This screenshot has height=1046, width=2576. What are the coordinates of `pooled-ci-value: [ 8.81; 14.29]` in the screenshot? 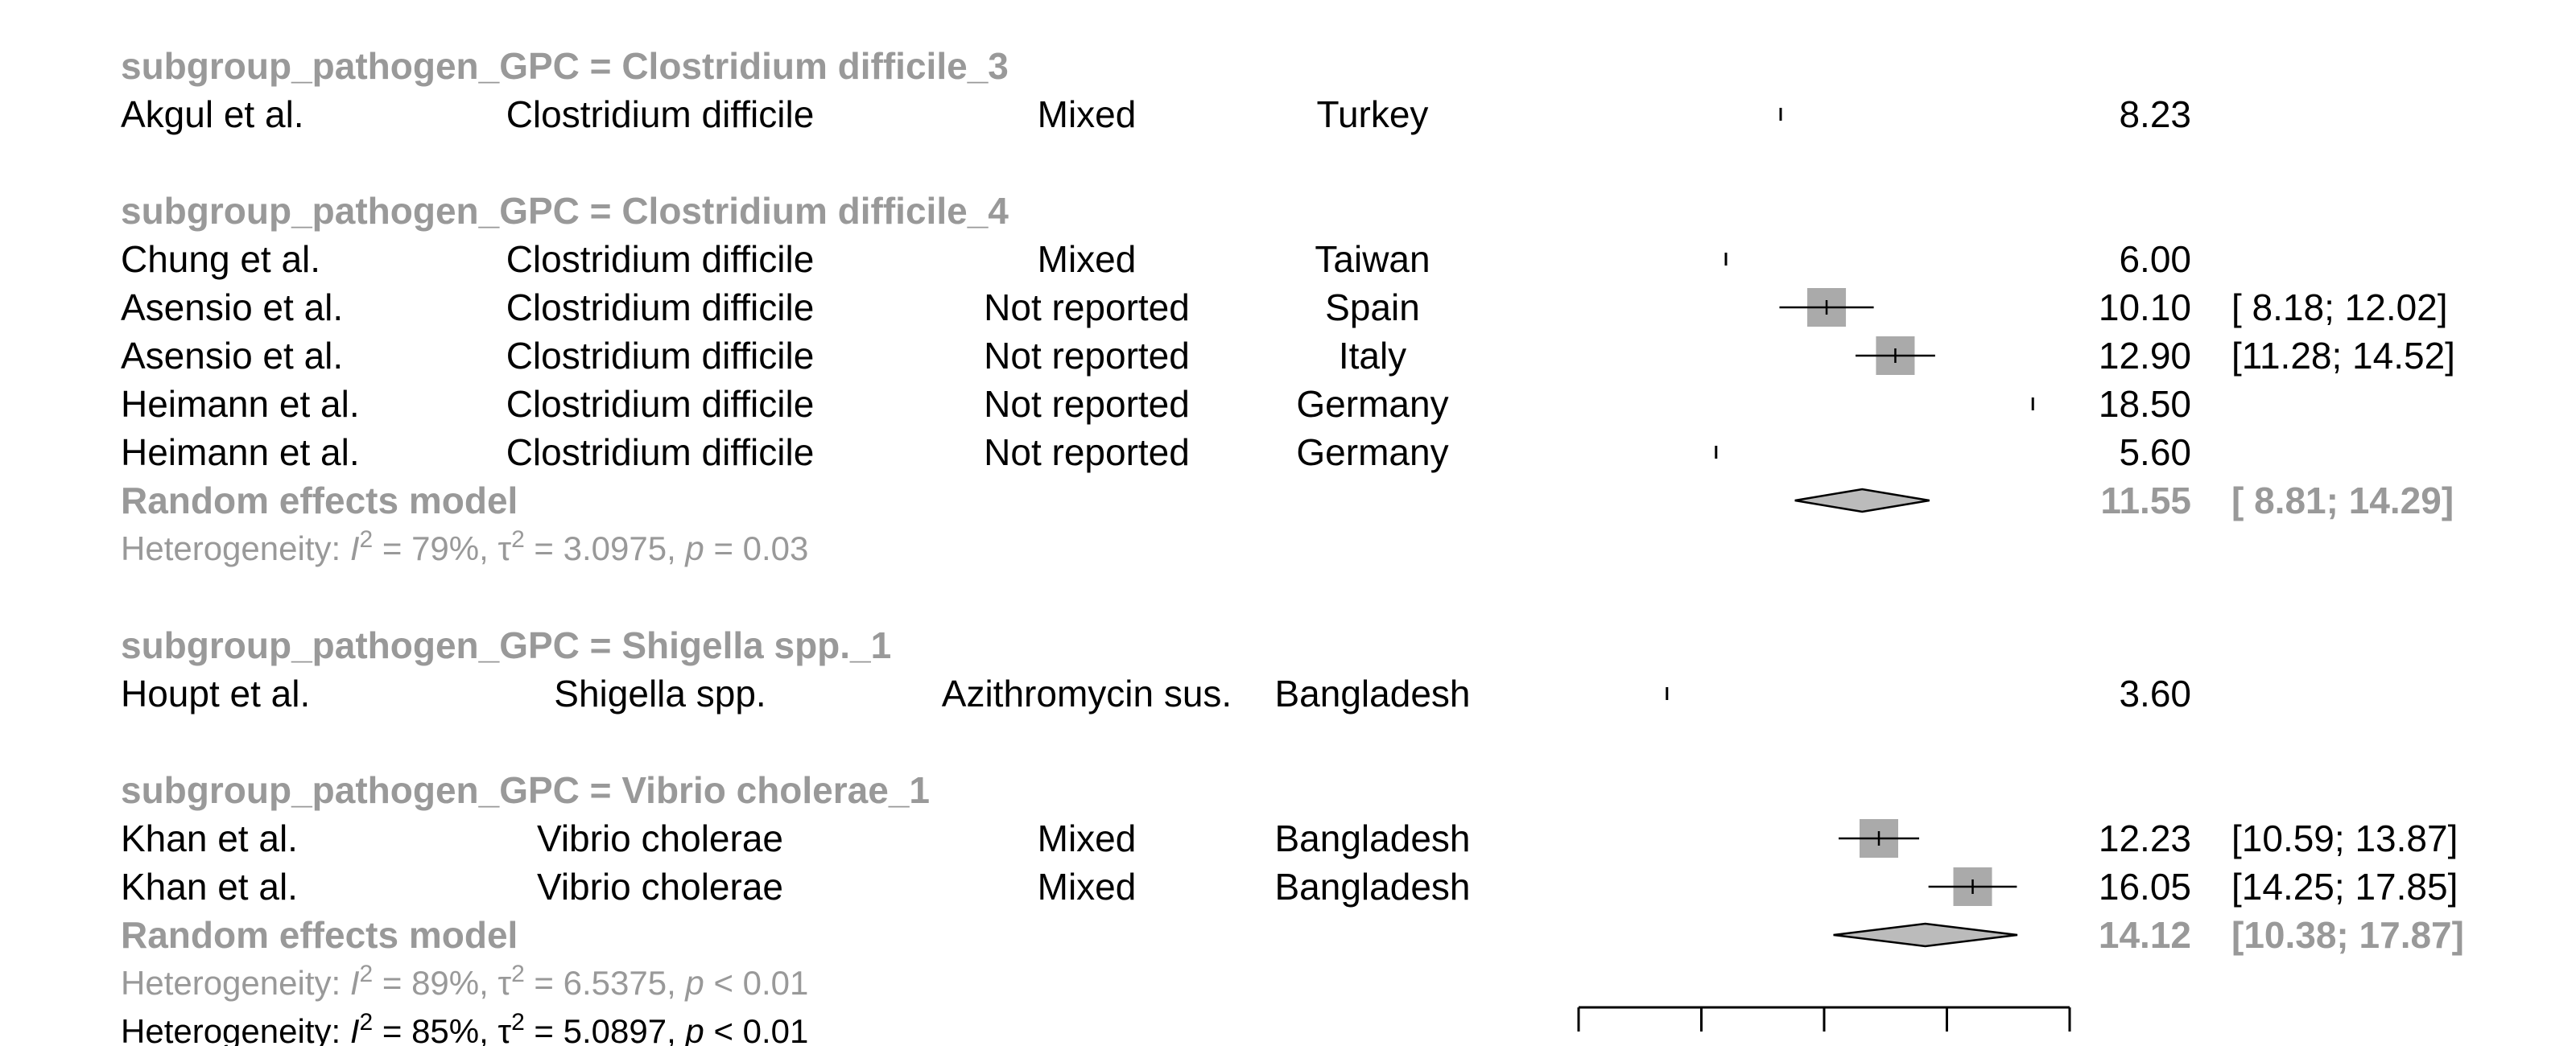 It's located at (2342, 500).